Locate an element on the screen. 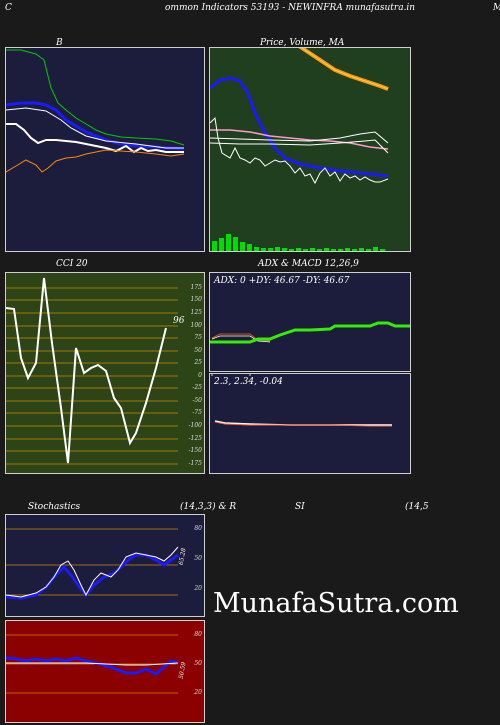 This screenshot has height=725, width=500. rsi-panel: 80 50 20 50.59 is located at coordinates (105, 671).